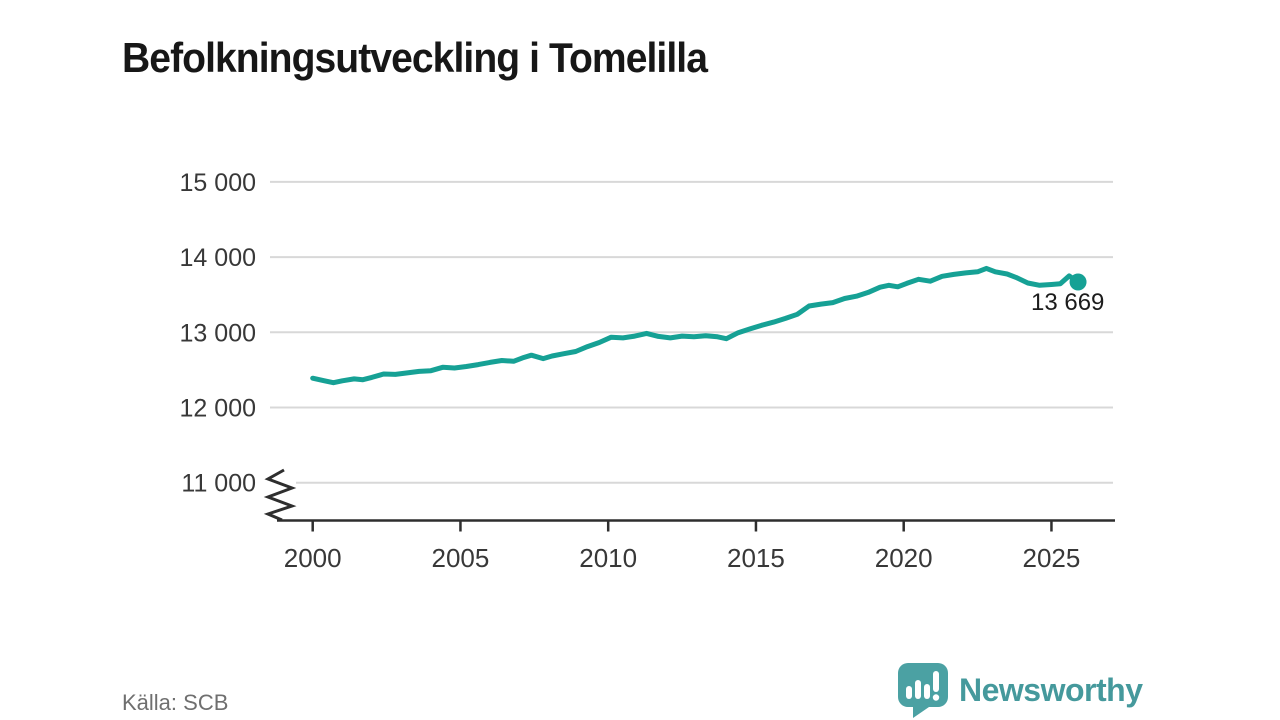 Image resolution: width=1280 pixels, height=720 pixels. I want to click on y-tick-label: 11 000, so click(218, 484).